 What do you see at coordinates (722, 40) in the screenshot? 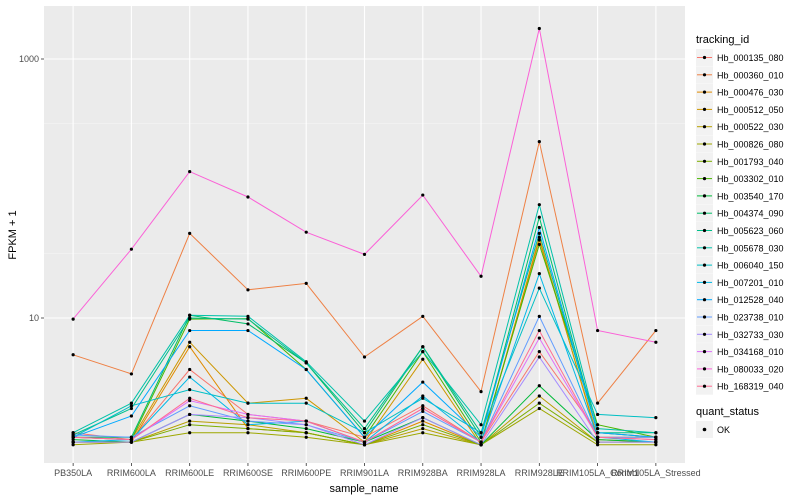
I see `legend-title: tracking_id` at bounding box center [722, 40].